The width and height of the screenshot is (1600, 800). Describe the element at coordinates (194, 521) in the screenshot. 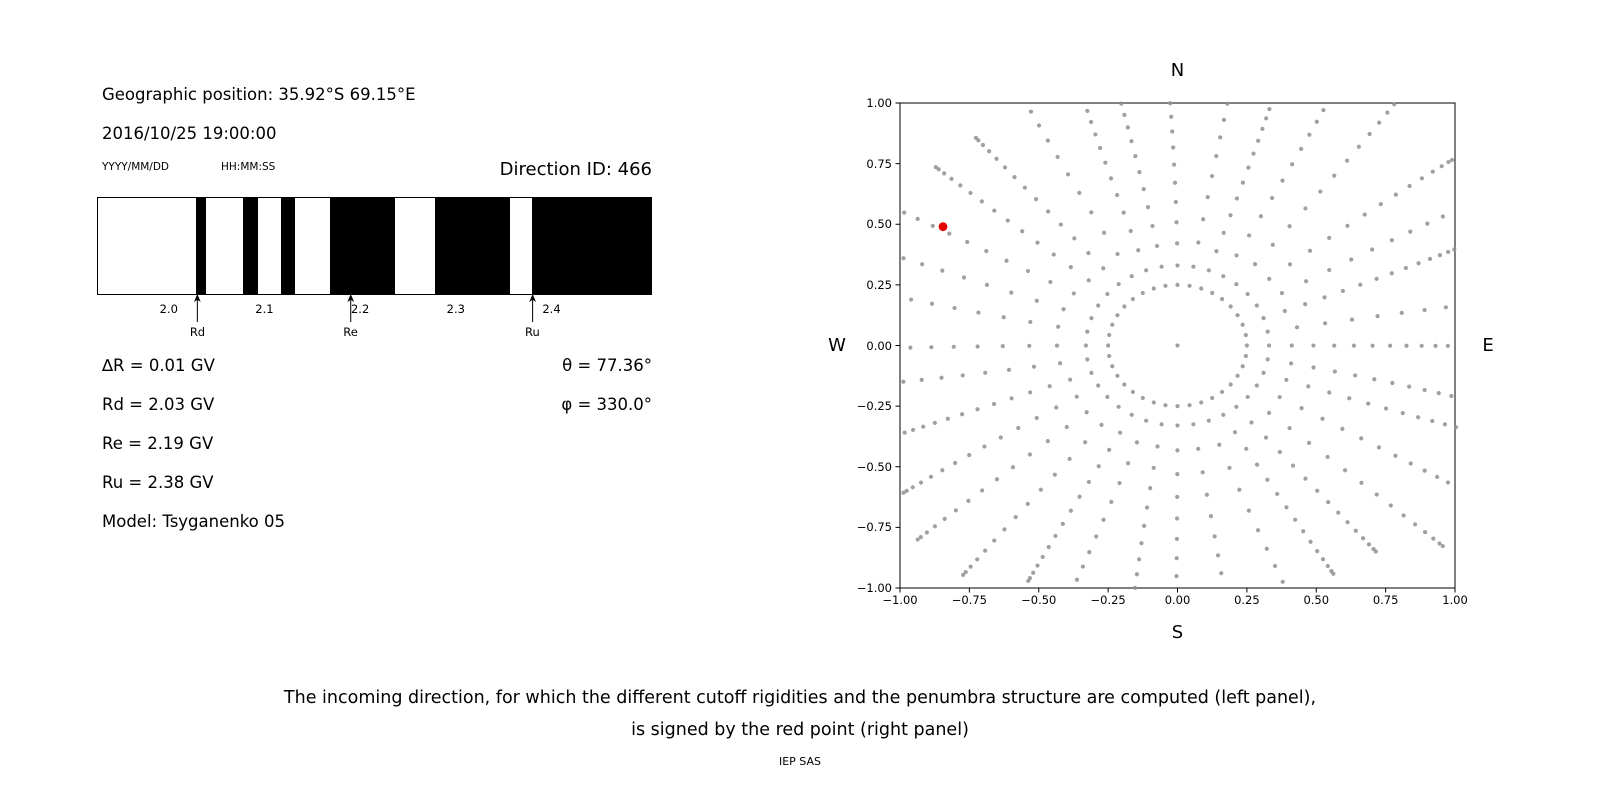

I see `param-model: Model: Tsyganenko 05` at that location.